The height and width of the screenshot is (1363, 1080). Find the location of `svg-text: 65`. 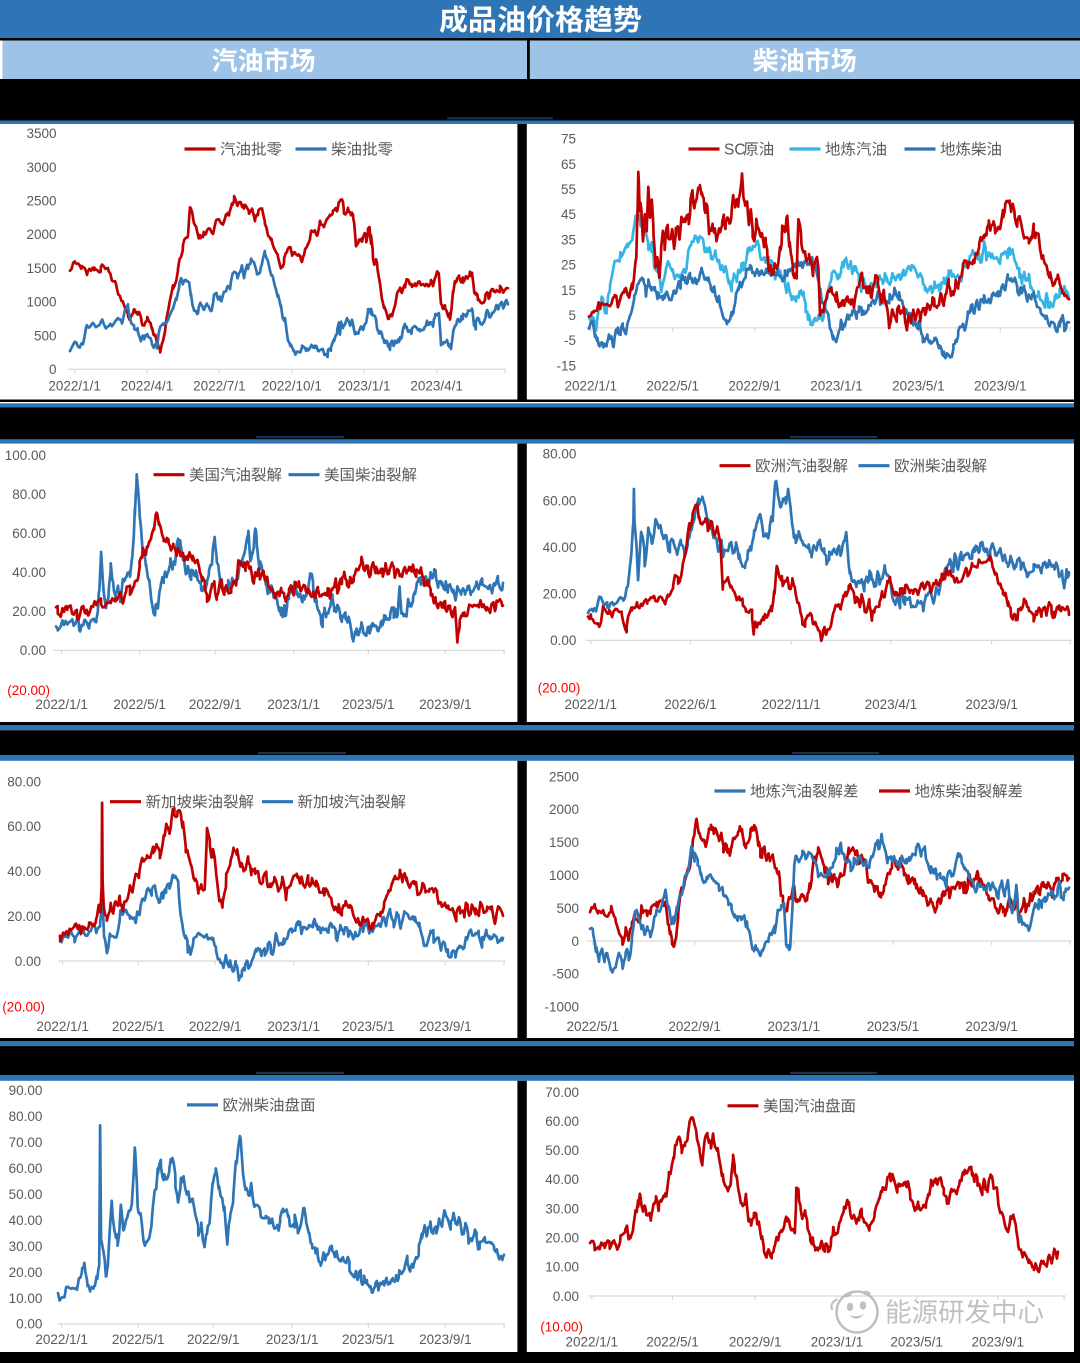

svg-text: 65 is located at coordinates (568, 164).